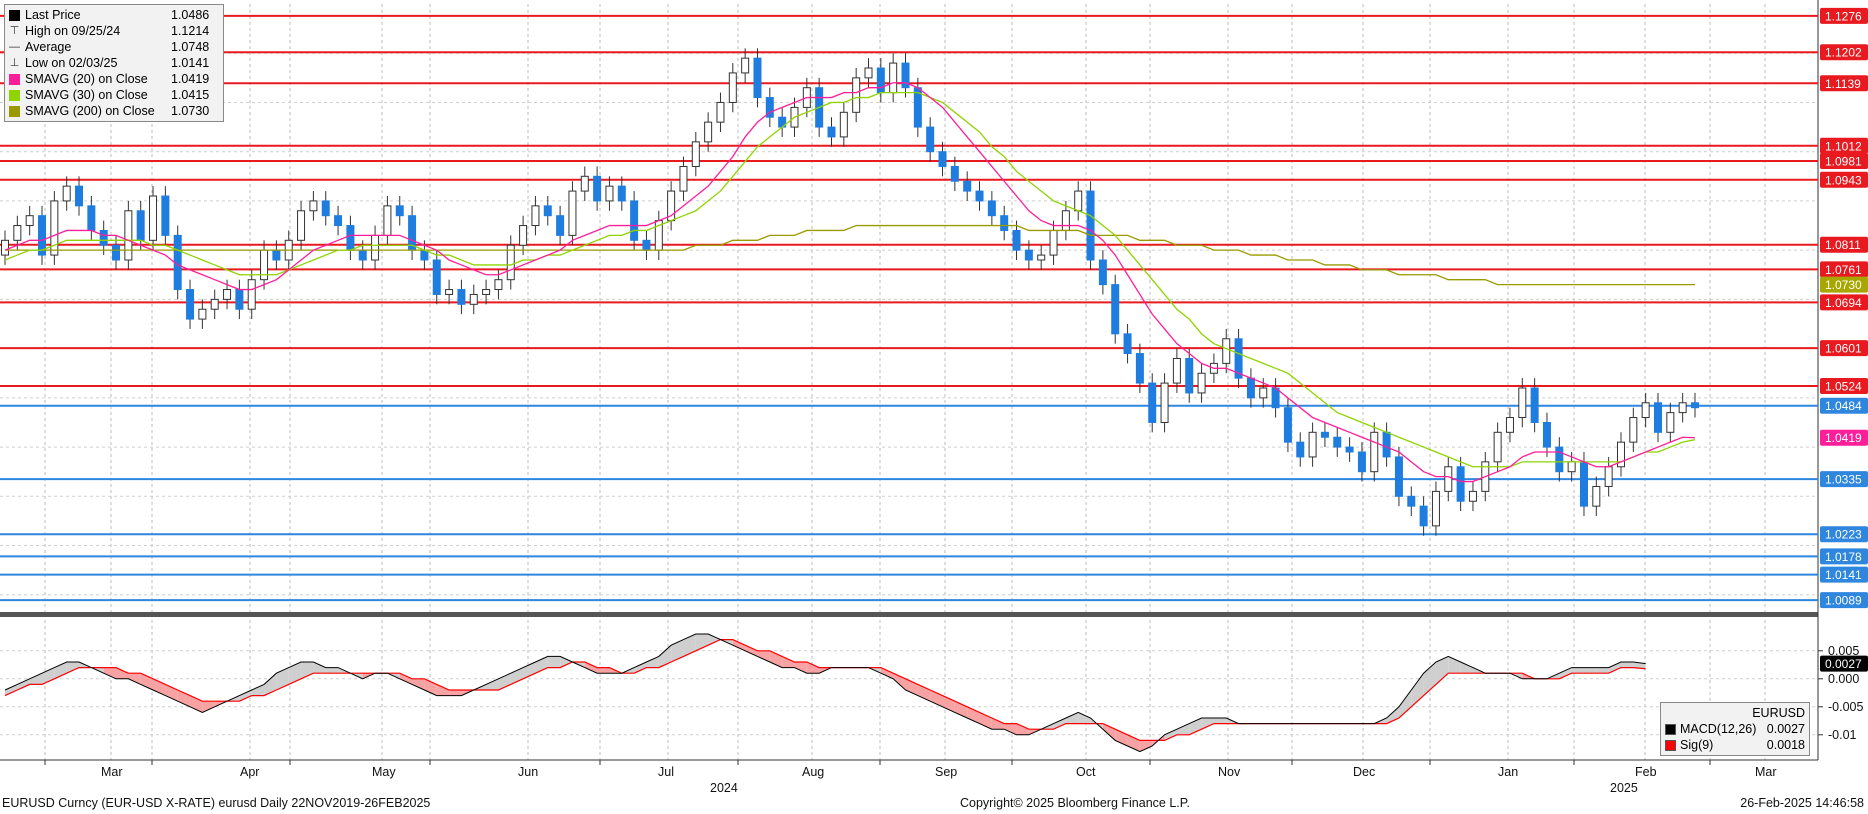 The width and height of the screenshot is (1868, 814). What do you see at coordinates (1229, 772) in the screenshot?
I see `x-tick-label: Nov` at bounding box center [1229, 772].